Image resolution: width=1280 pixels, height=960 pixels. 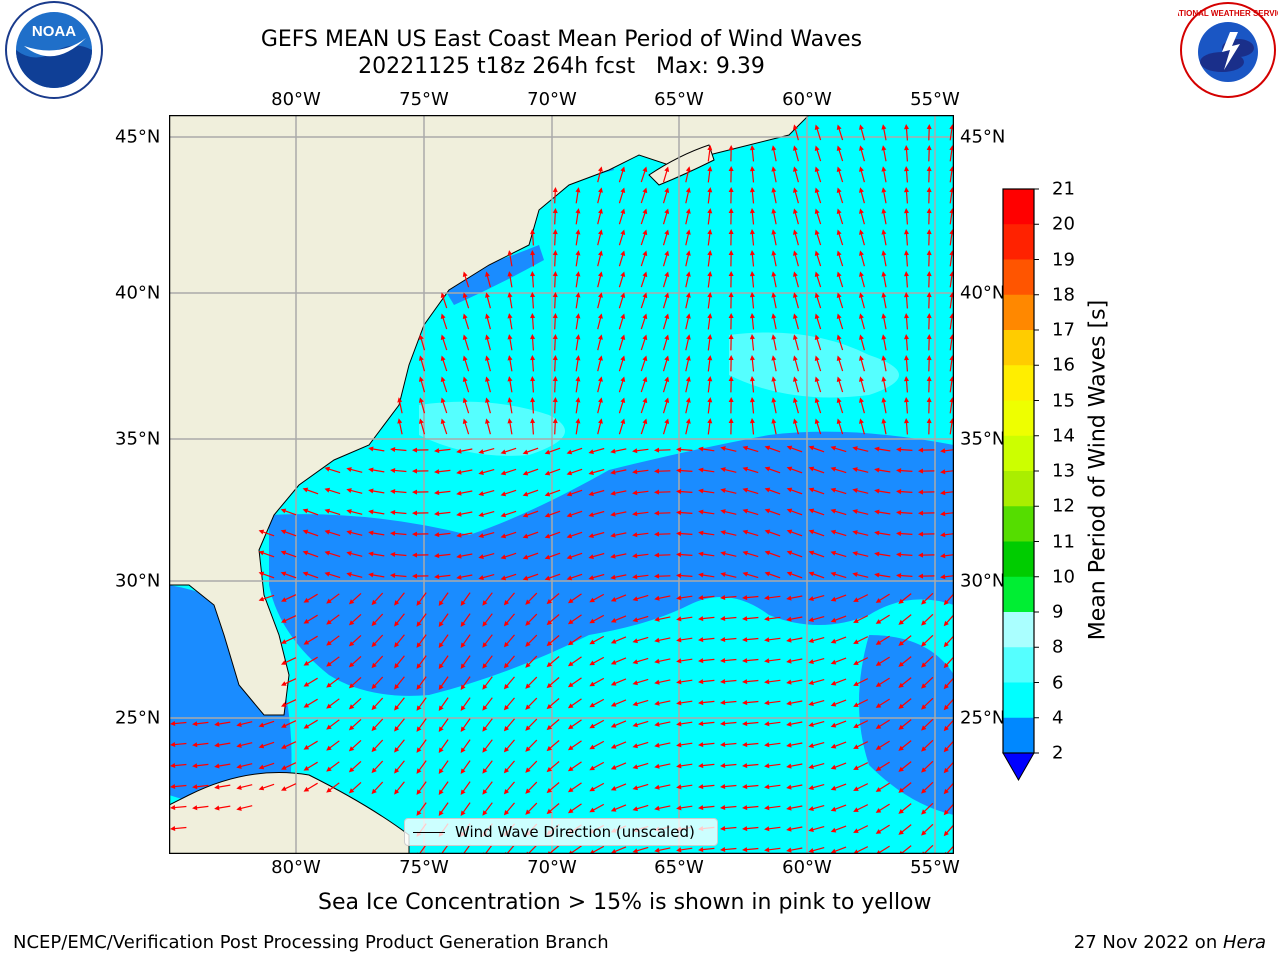 What do you see at coordinates (1063, 189) in the screenshot?
I see `colorbar-tick-label: 21` at bounding box center [1063, 189].